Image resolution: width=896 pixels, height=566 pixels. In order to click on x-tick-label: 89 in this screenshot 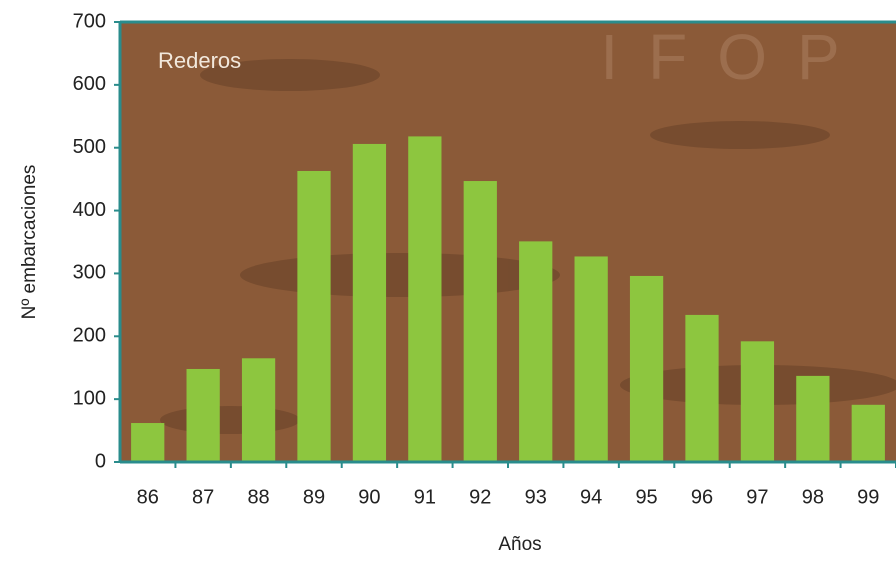, I will do `click(314, 497)`.